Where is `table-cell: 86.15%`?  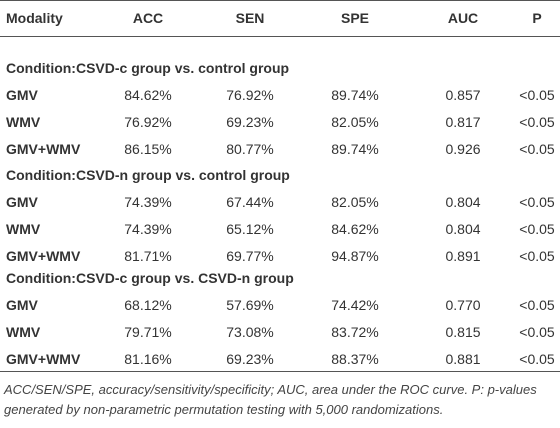
table-cell: 86.15% is located at coordinates (148, 149).